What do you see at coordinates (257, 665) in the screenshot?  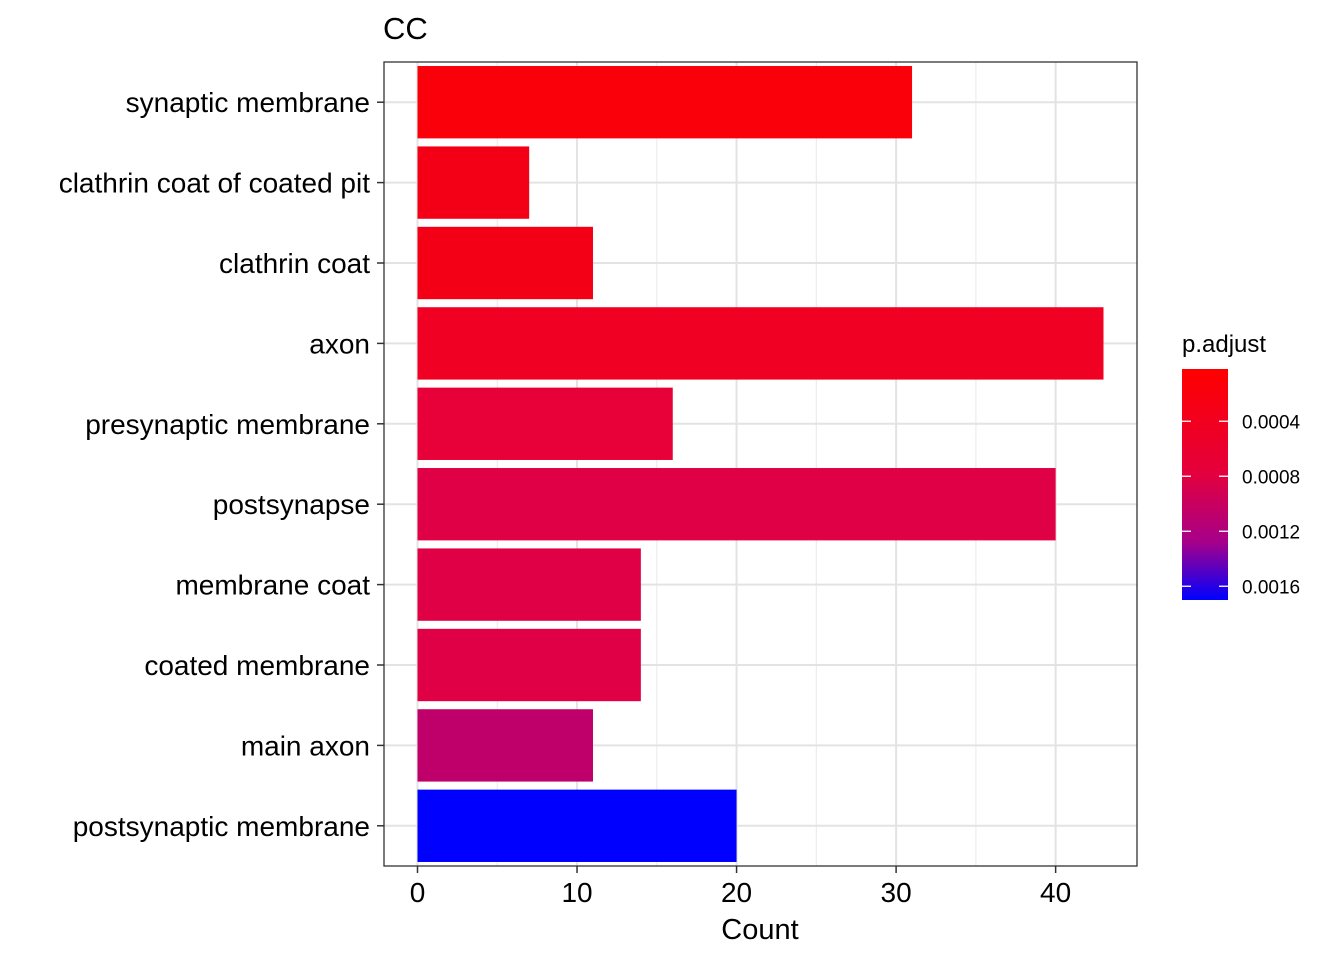 I see `y-tick-label: coated membrane` at bounding box center [257, 665].